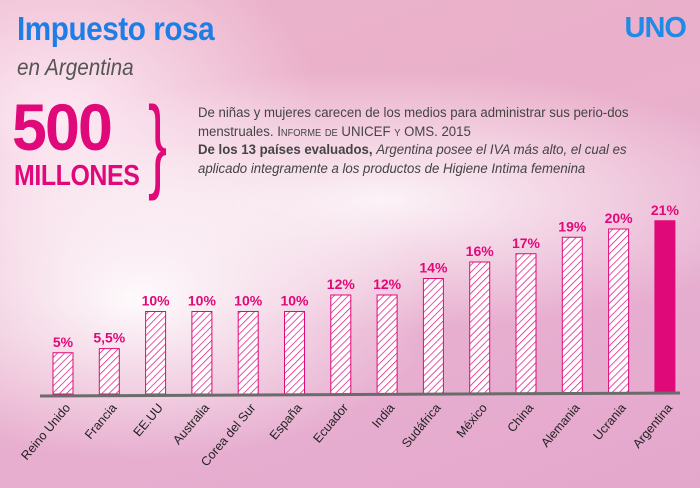 Image resolution: width=700 pixels, height=488 pixels. What do you see at coordinates (248, 353) in the screenshot?
I see `bar-corea-del-sur` at bounding box center [248, 353].